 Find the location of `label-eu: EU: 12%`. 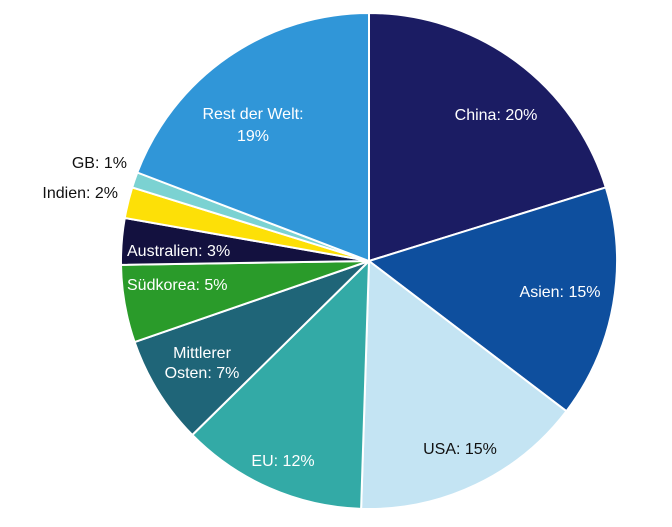

label-eu: EU: 12% is located at coordinates (282, 461).